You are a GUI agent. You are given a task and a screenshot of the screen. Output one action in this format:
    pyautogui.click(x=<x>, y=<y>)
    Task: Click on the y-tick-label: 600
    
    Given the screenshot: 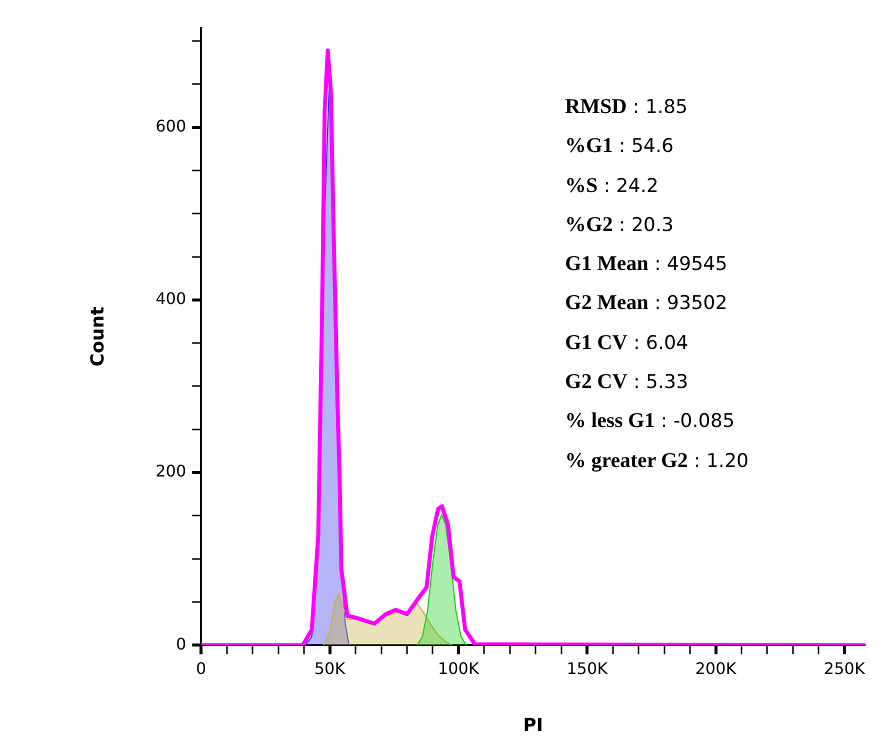 What is the action you would take?
    pyautogui.click(x=171, y=126)
    